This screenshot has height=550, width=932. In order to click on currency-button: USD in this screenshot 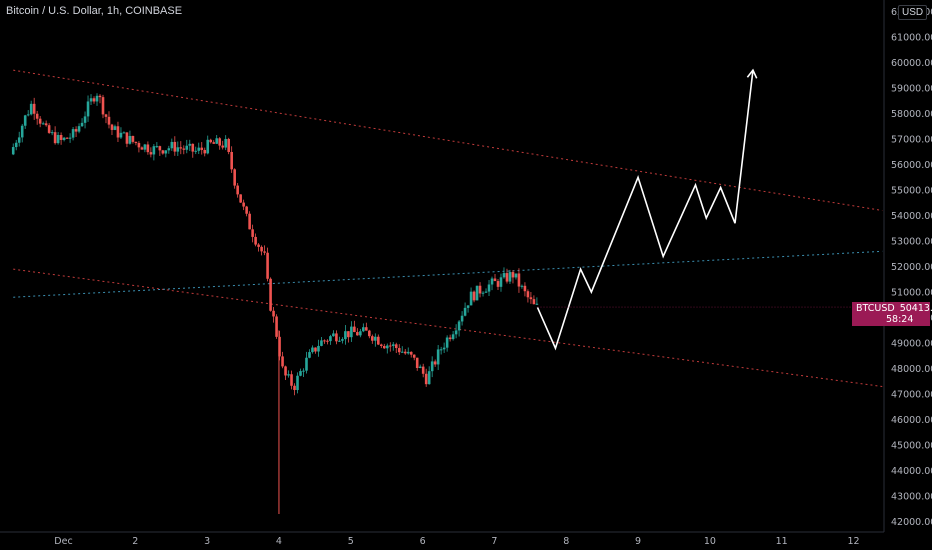, I will do `click(913, 12)`.